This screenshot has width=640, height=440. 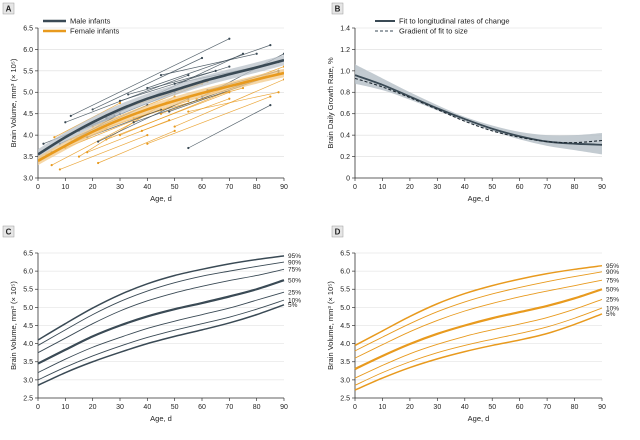 I want to click on percentile-label: 25%, so click(x=612, y=300).